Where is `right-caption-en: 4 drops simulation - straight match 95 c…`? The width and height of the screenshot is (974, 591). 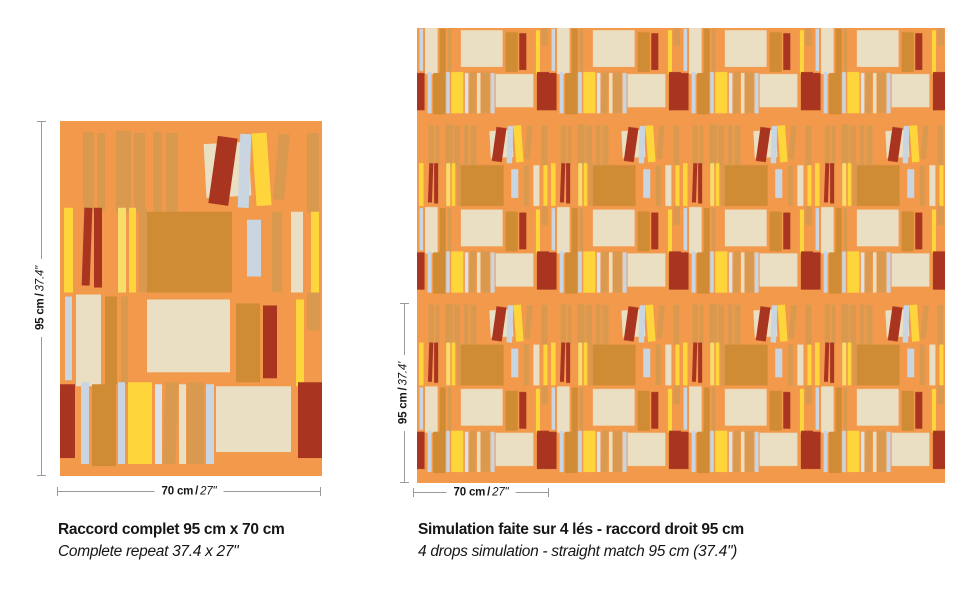
right-caption-en: 4 drops simulation - straight match 95 c… is located at coordinates (578, 551).